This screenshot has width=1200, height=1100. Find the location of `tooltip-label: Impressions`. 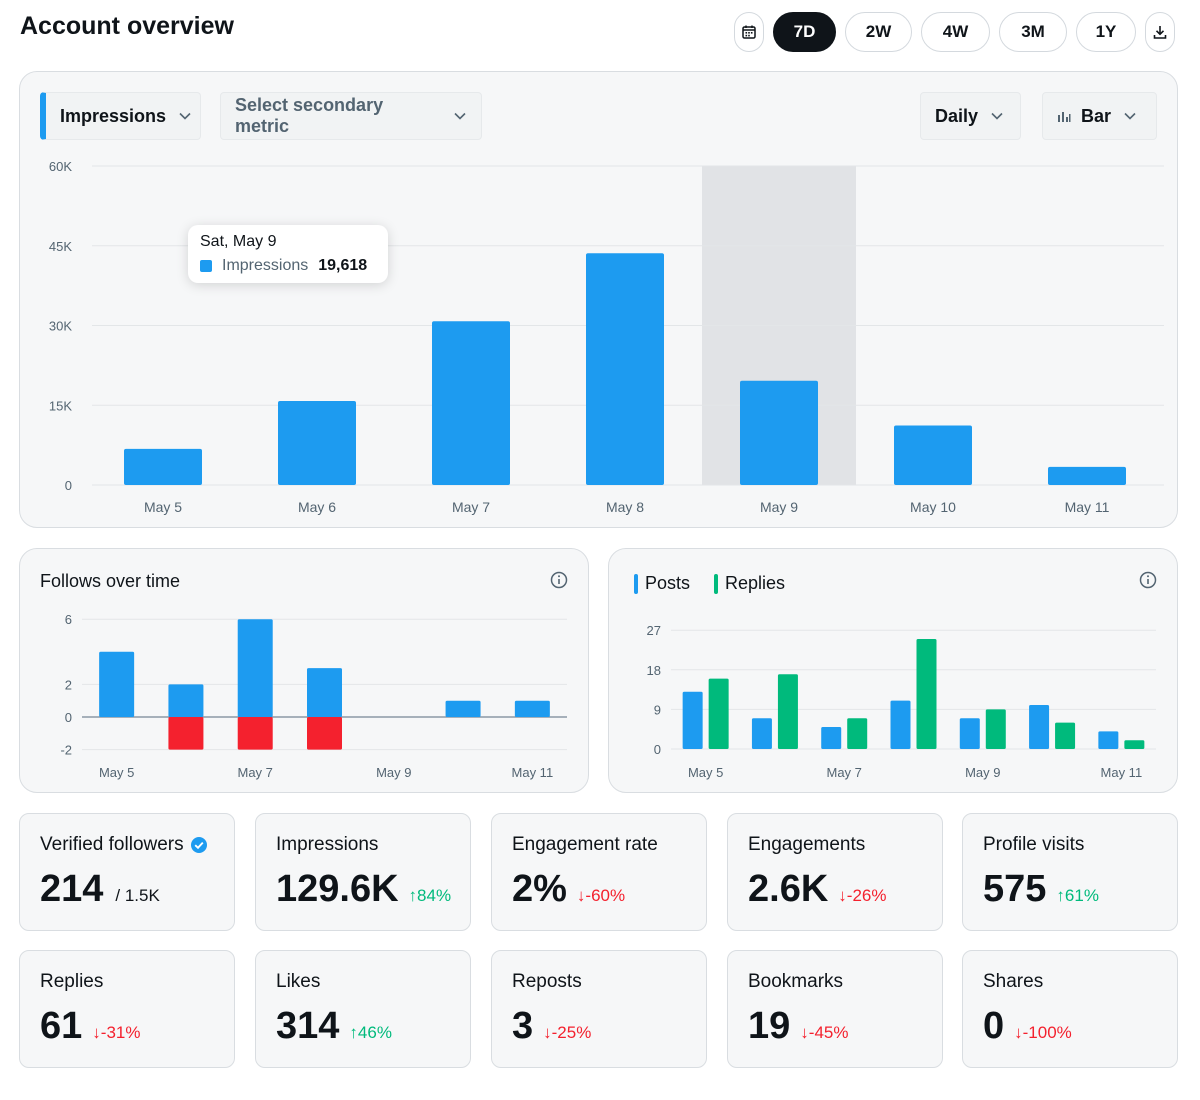

tooltip-label: Impressions is located at coordinates (265, 265).